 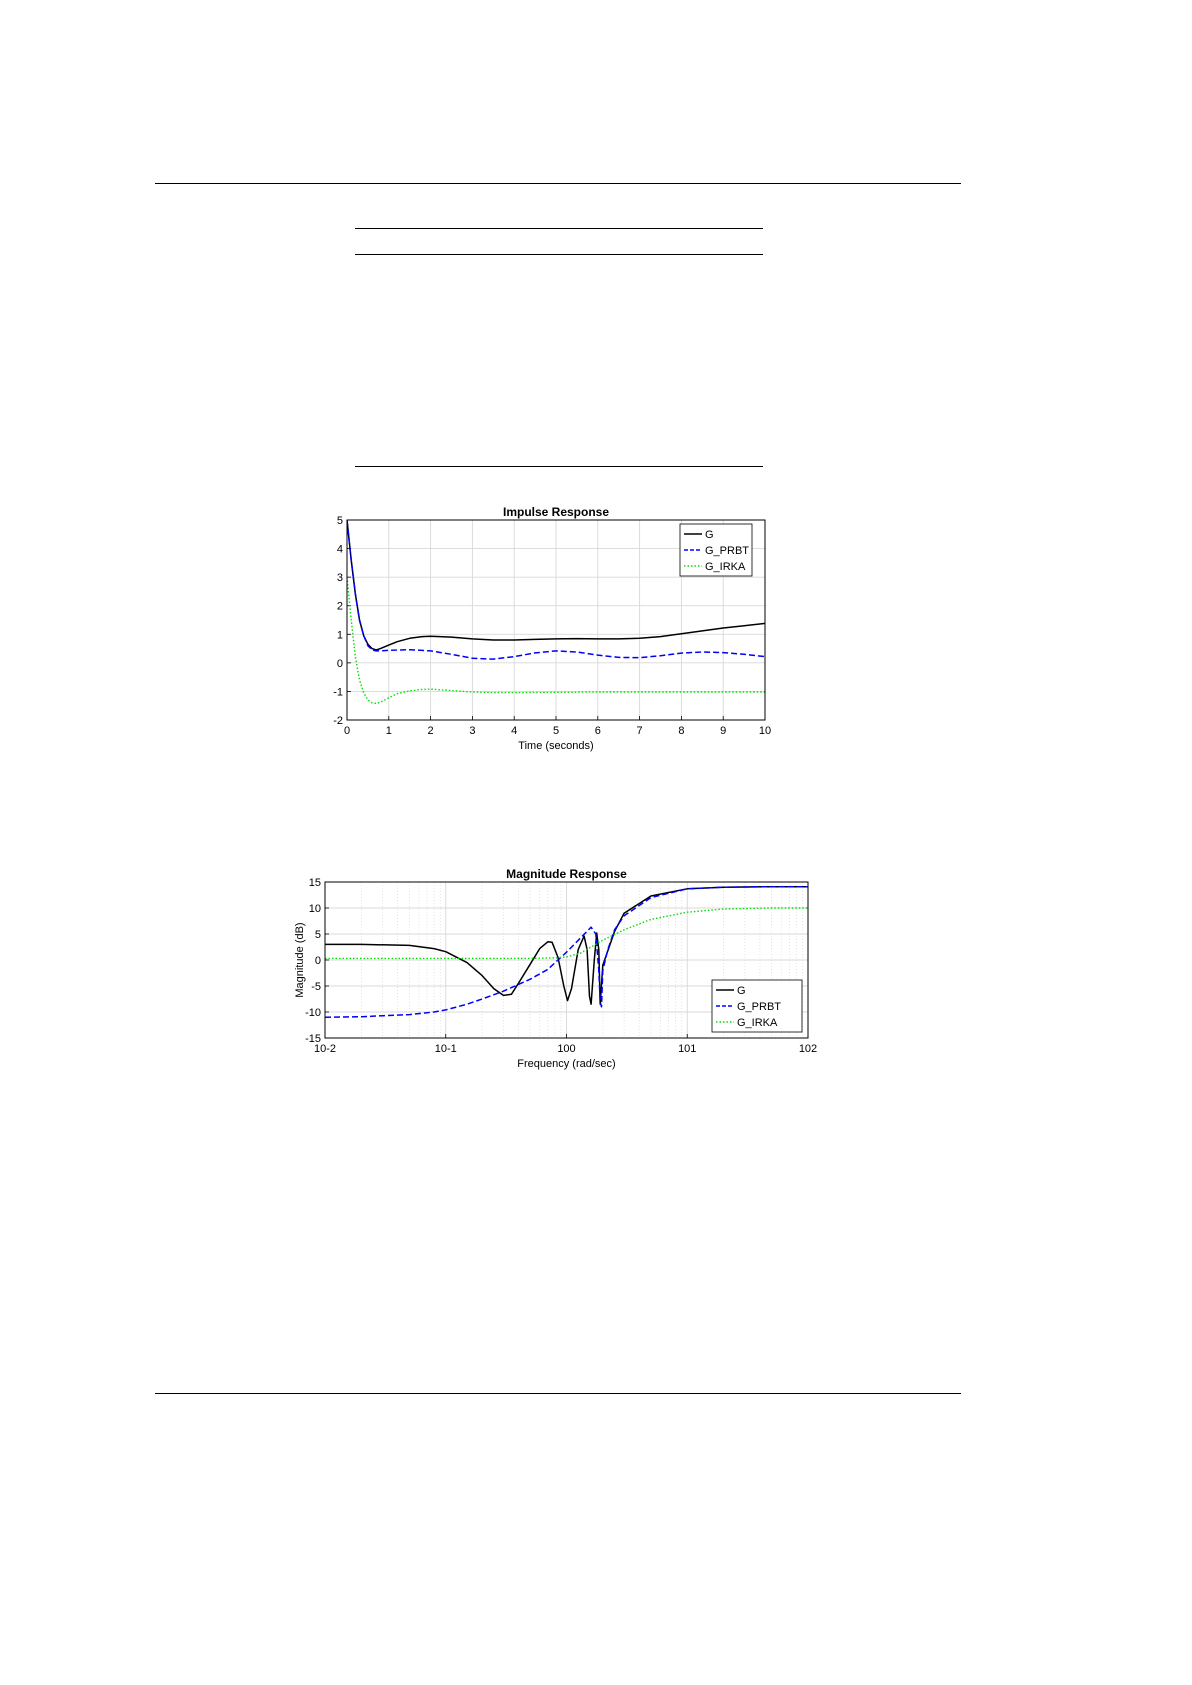 I want to click on y-tick-label: -15, so click(x=313, y=1039).